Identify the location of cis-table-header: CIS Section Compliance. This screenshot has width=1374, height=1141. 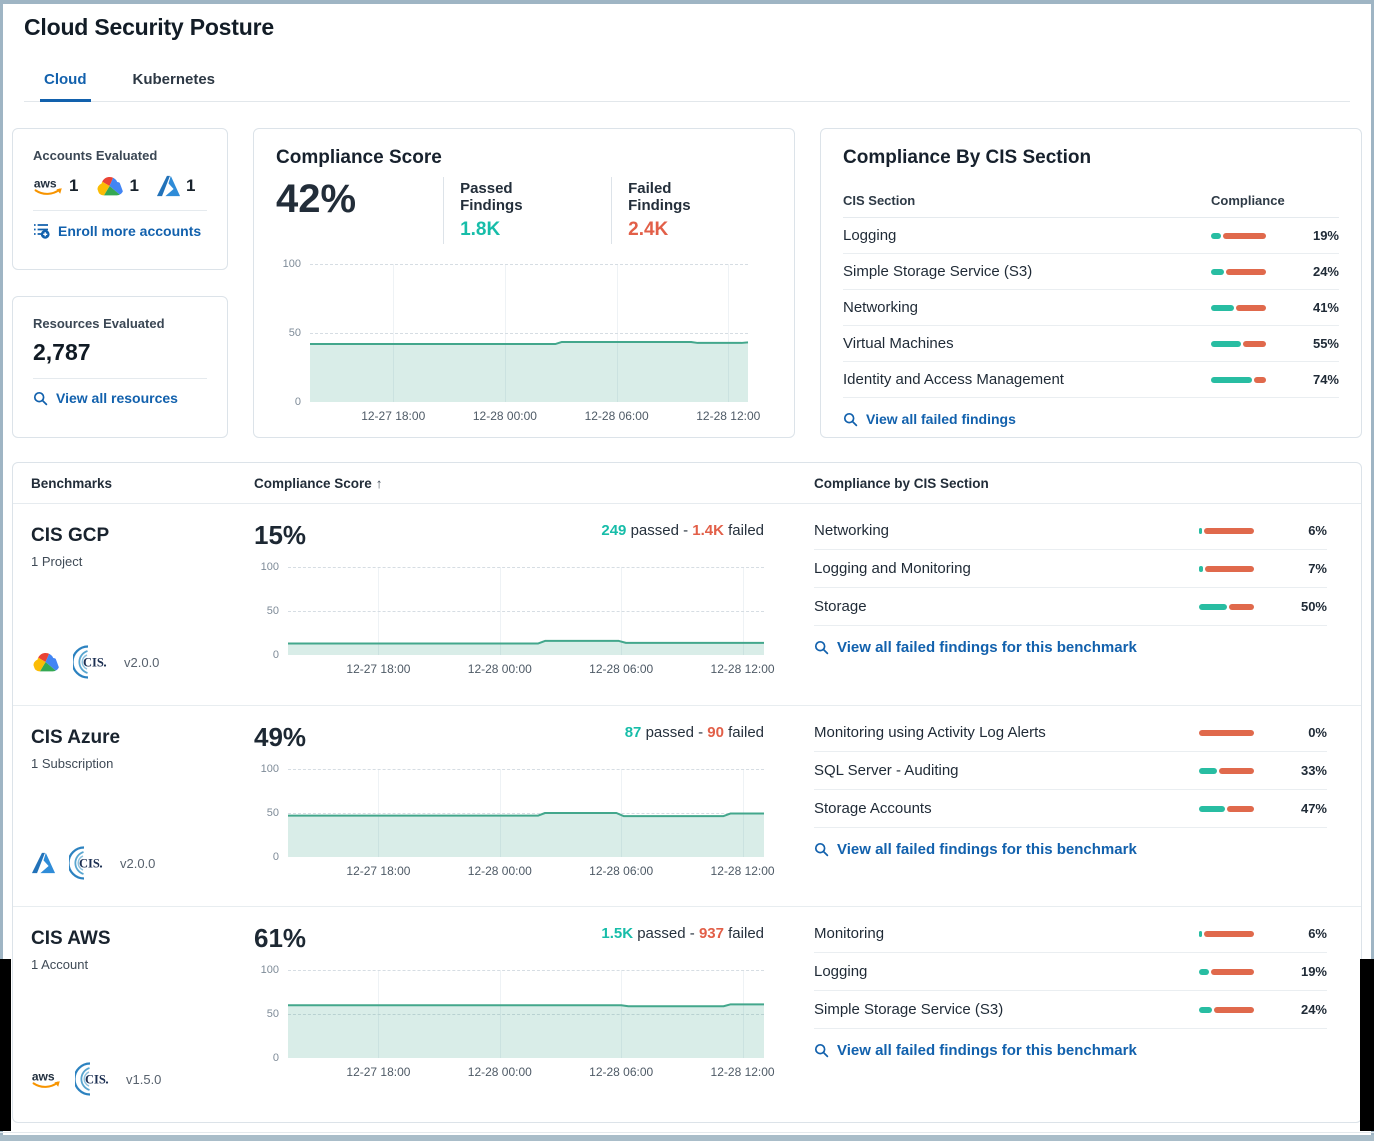
(1091, 201).